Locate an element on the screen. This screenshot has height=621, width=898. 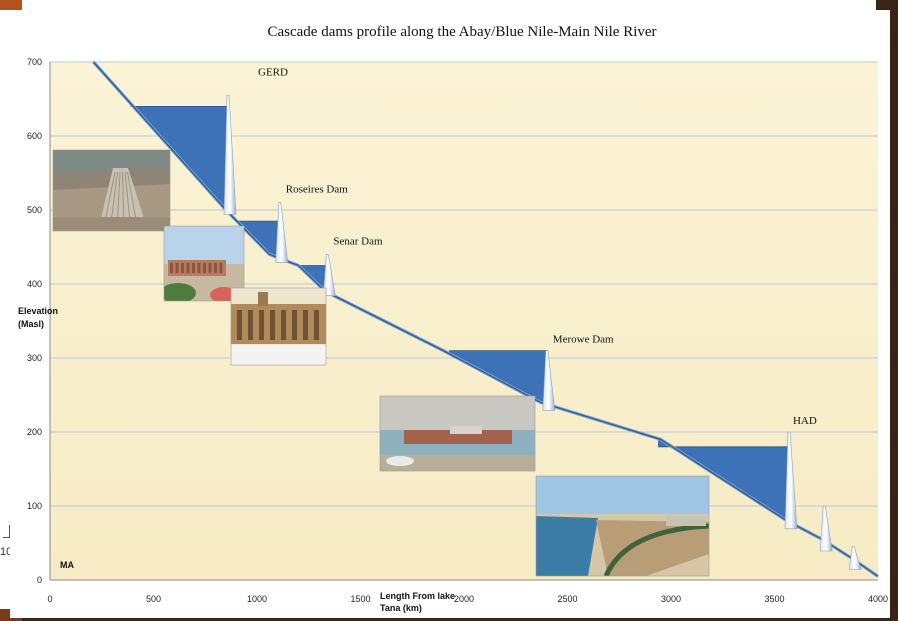
y-tick-0: 0 is located at coordinates (39, 580).